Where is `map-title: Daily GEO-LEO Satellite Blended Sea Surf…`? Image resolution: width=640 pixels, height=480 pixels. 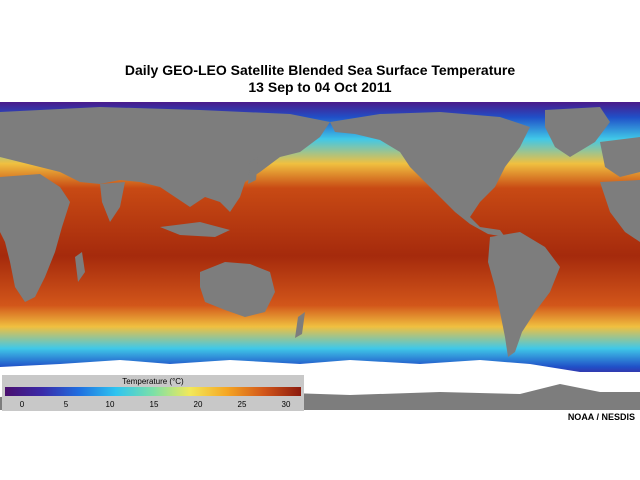
map-title: Daily GEO-LEO Satellite Blended Sea Surf… is located at coordinates (320, 70).